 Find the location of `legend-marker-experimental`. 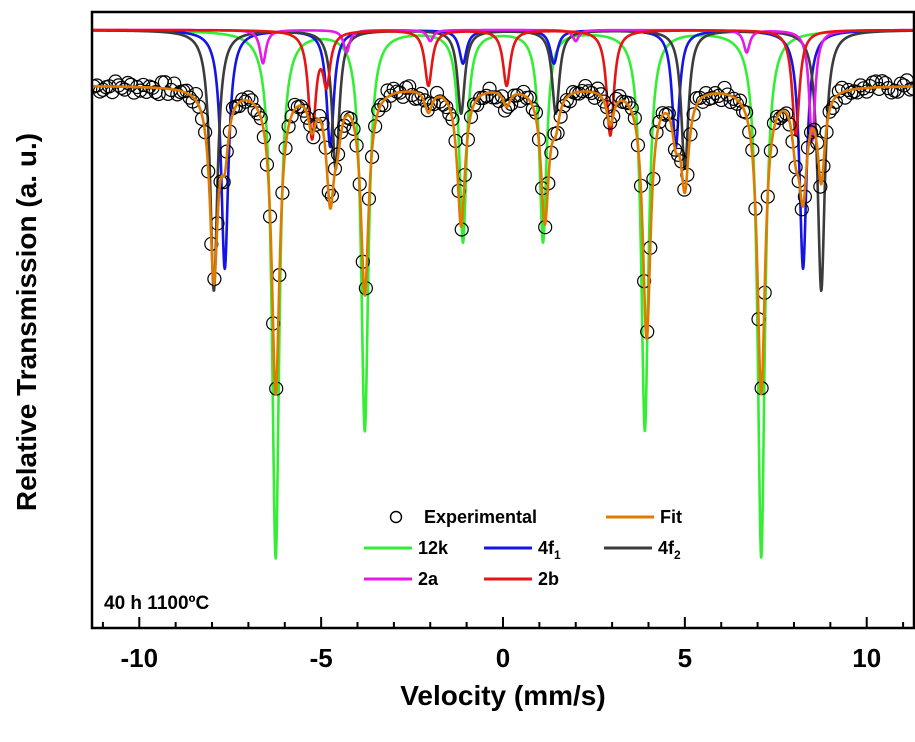

legend-marker-experimental is located at coordinates (396, 517).